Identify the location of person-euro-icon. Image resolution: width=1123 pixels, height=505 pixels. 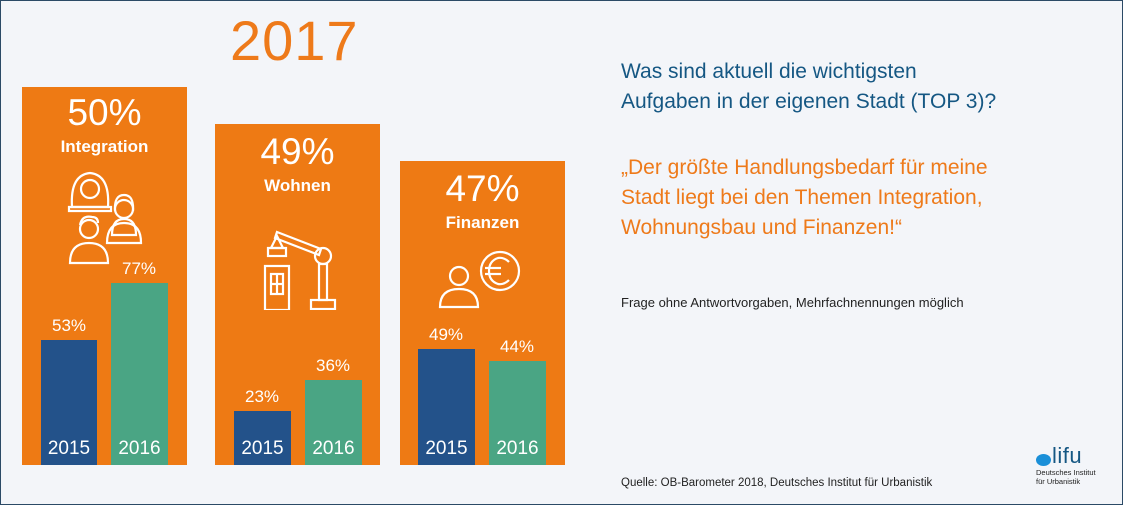
(479, 279).